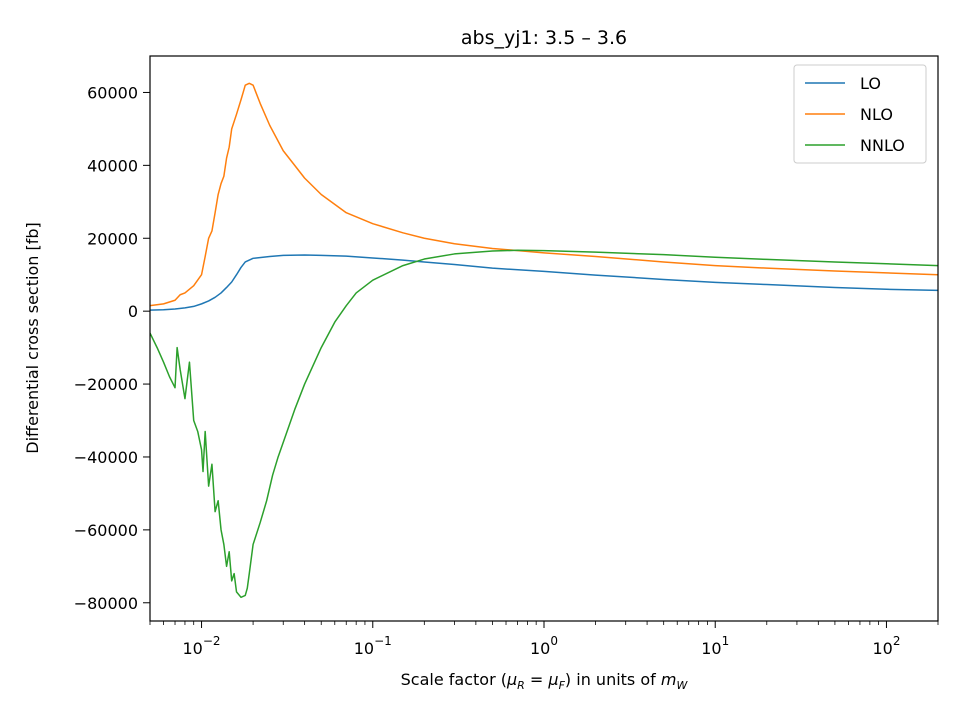 This screenshot has height=720, width=960. What do you see at coordinates (882, 145) in the screenshot?
I see `legend-label-nnlo: NNLO` at bounding box center [882, 145].